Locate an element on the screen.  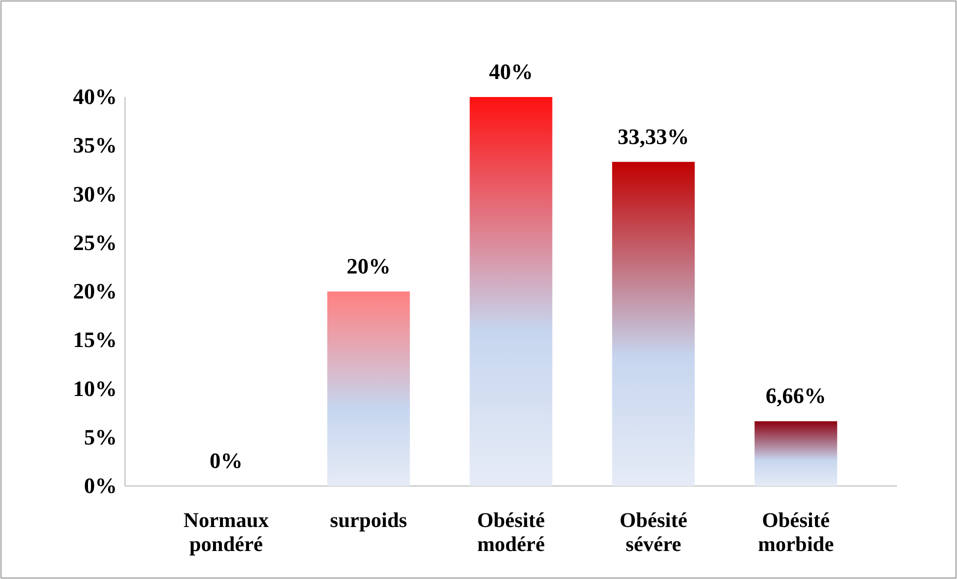
x-tick-label: Obésité modéré is located at coordinates (511, 532).